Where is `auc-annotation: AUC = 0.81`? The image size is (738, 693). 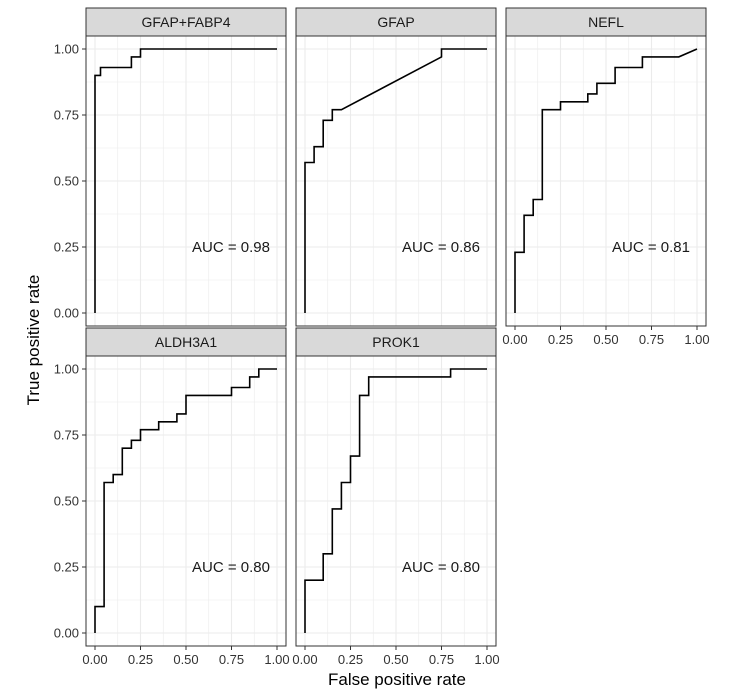
auc-annotation: AUC = 0.81 is located at coordinates (651, 247).